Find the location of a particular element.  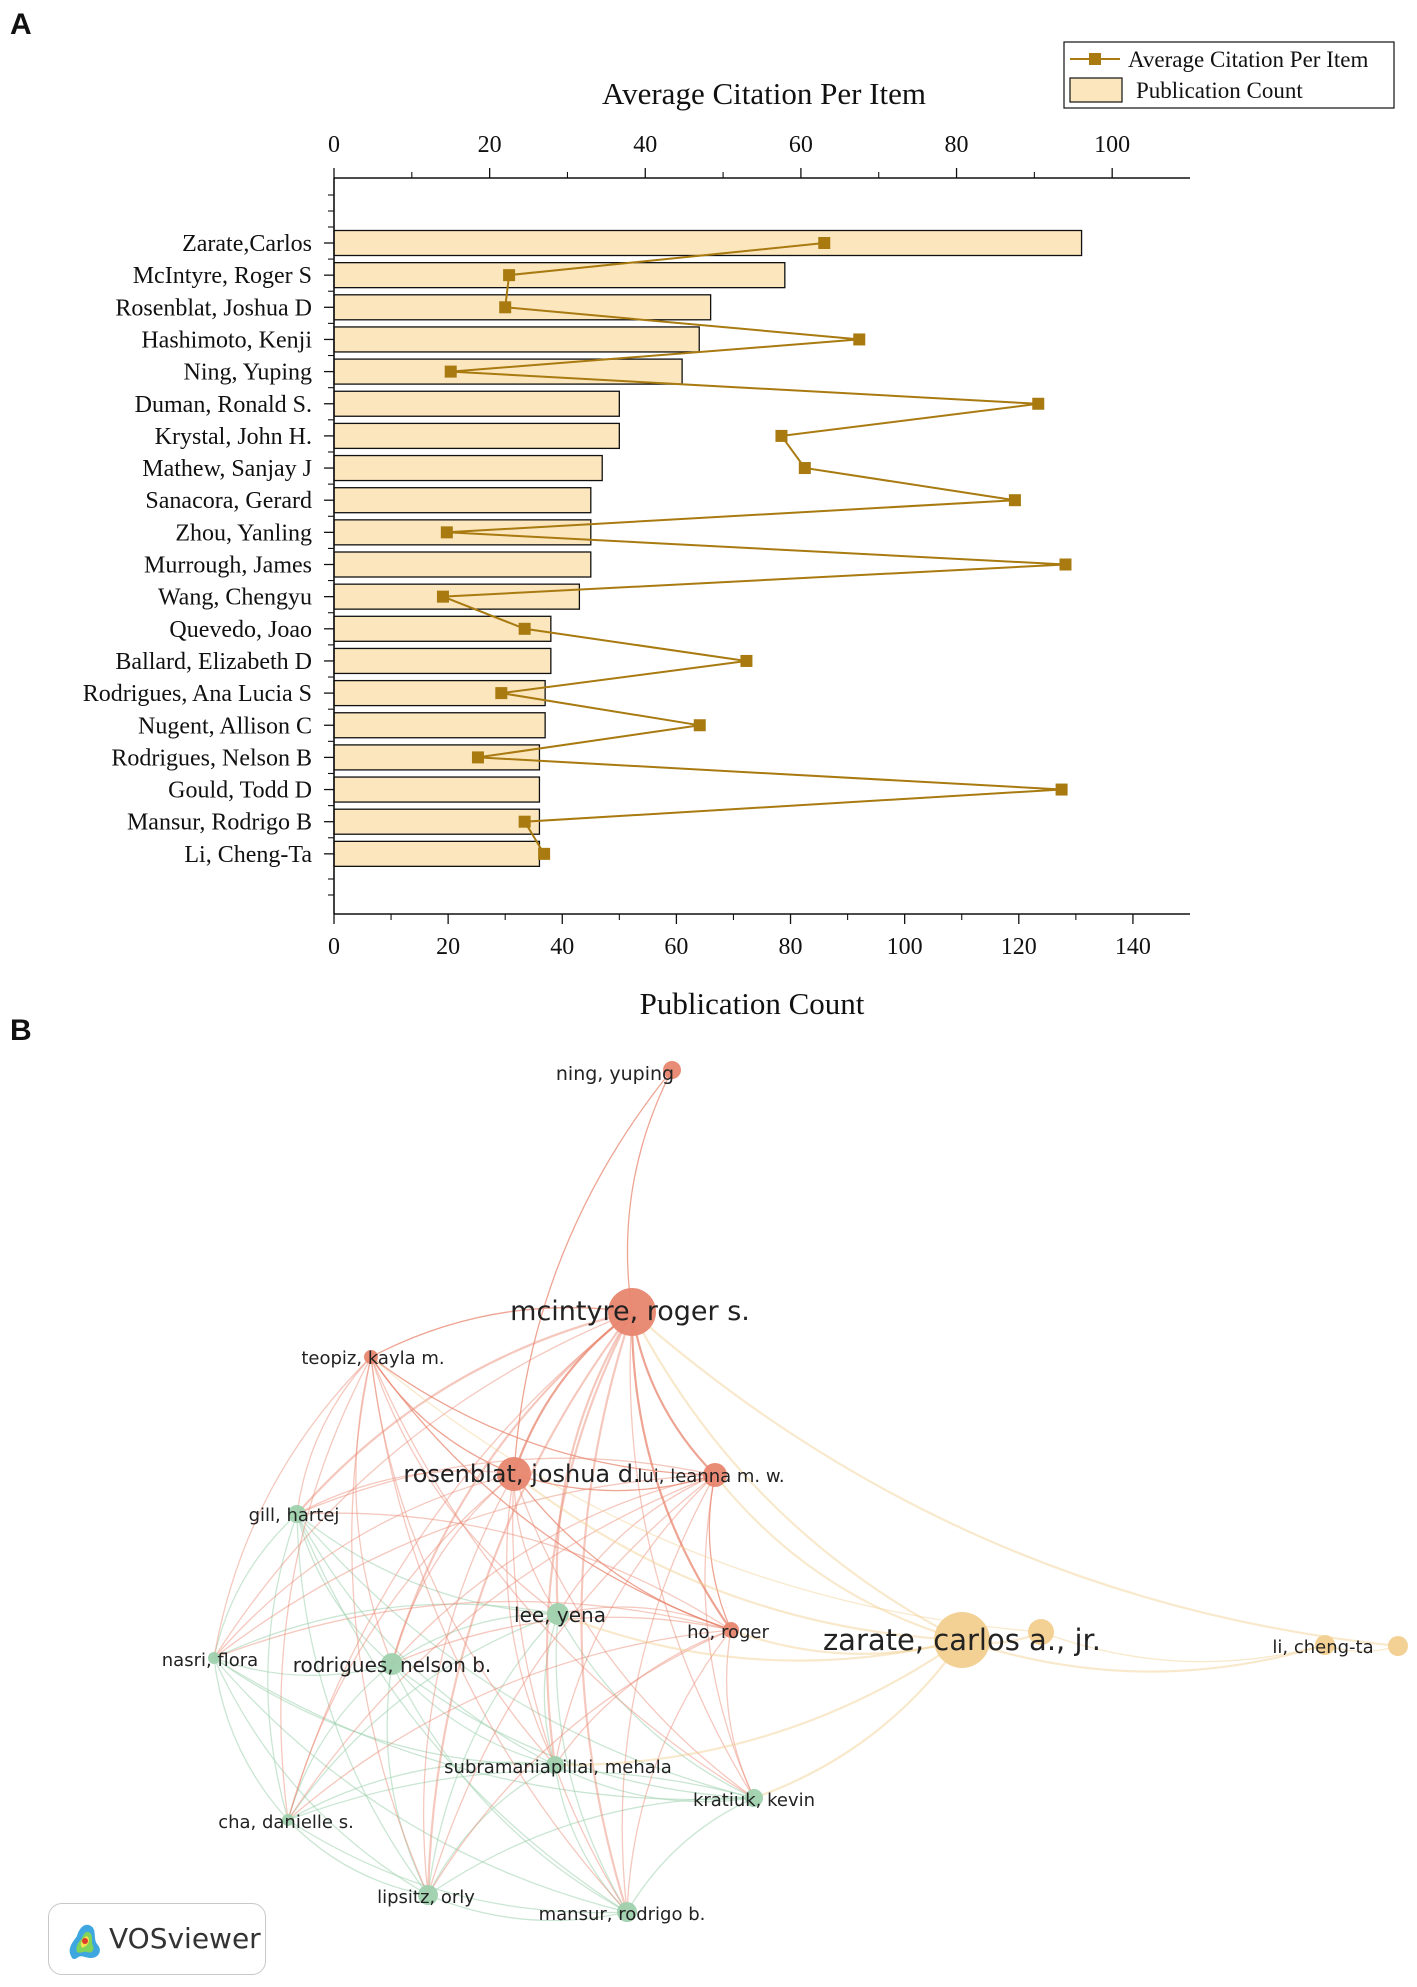

edge-lui-zarate is located at coordinates (838, 1558).